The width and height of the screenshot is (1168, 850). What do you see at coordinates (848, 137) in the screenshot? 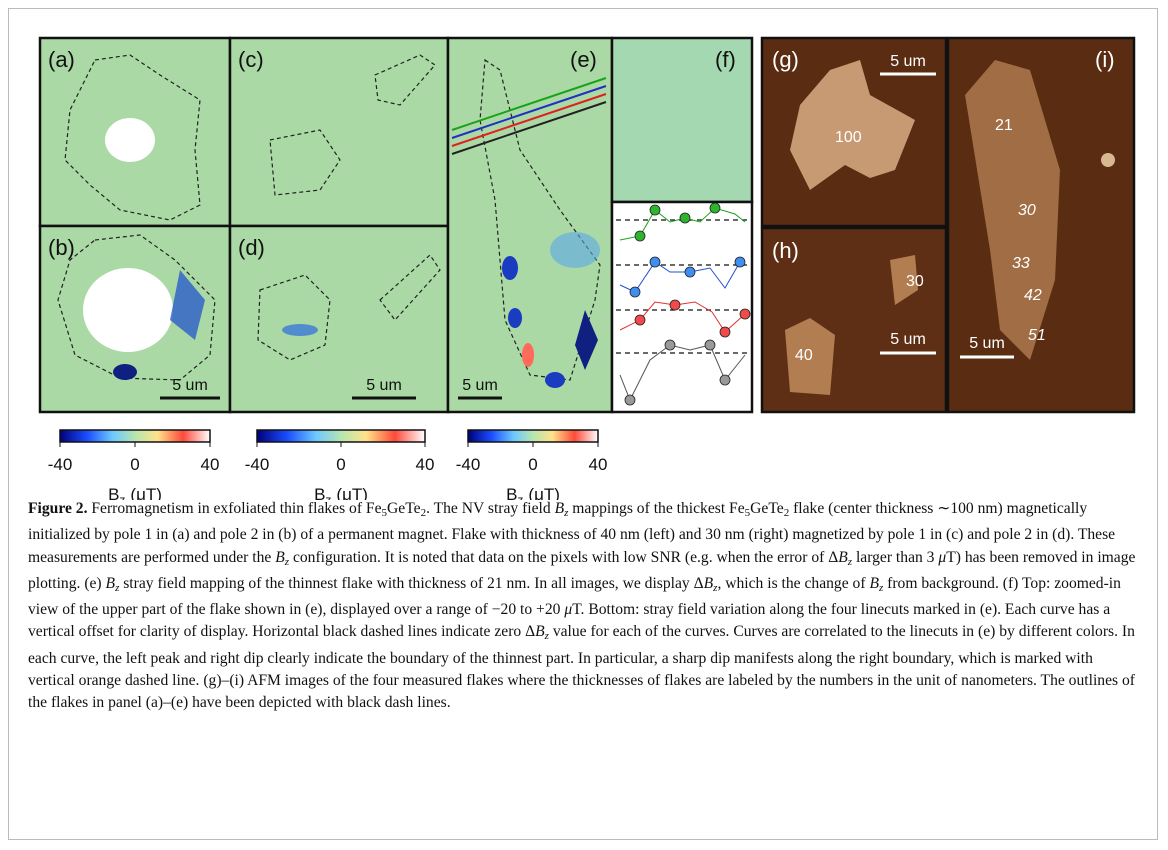
I see `thickness-label: 100` at bounding box center [848, 137].